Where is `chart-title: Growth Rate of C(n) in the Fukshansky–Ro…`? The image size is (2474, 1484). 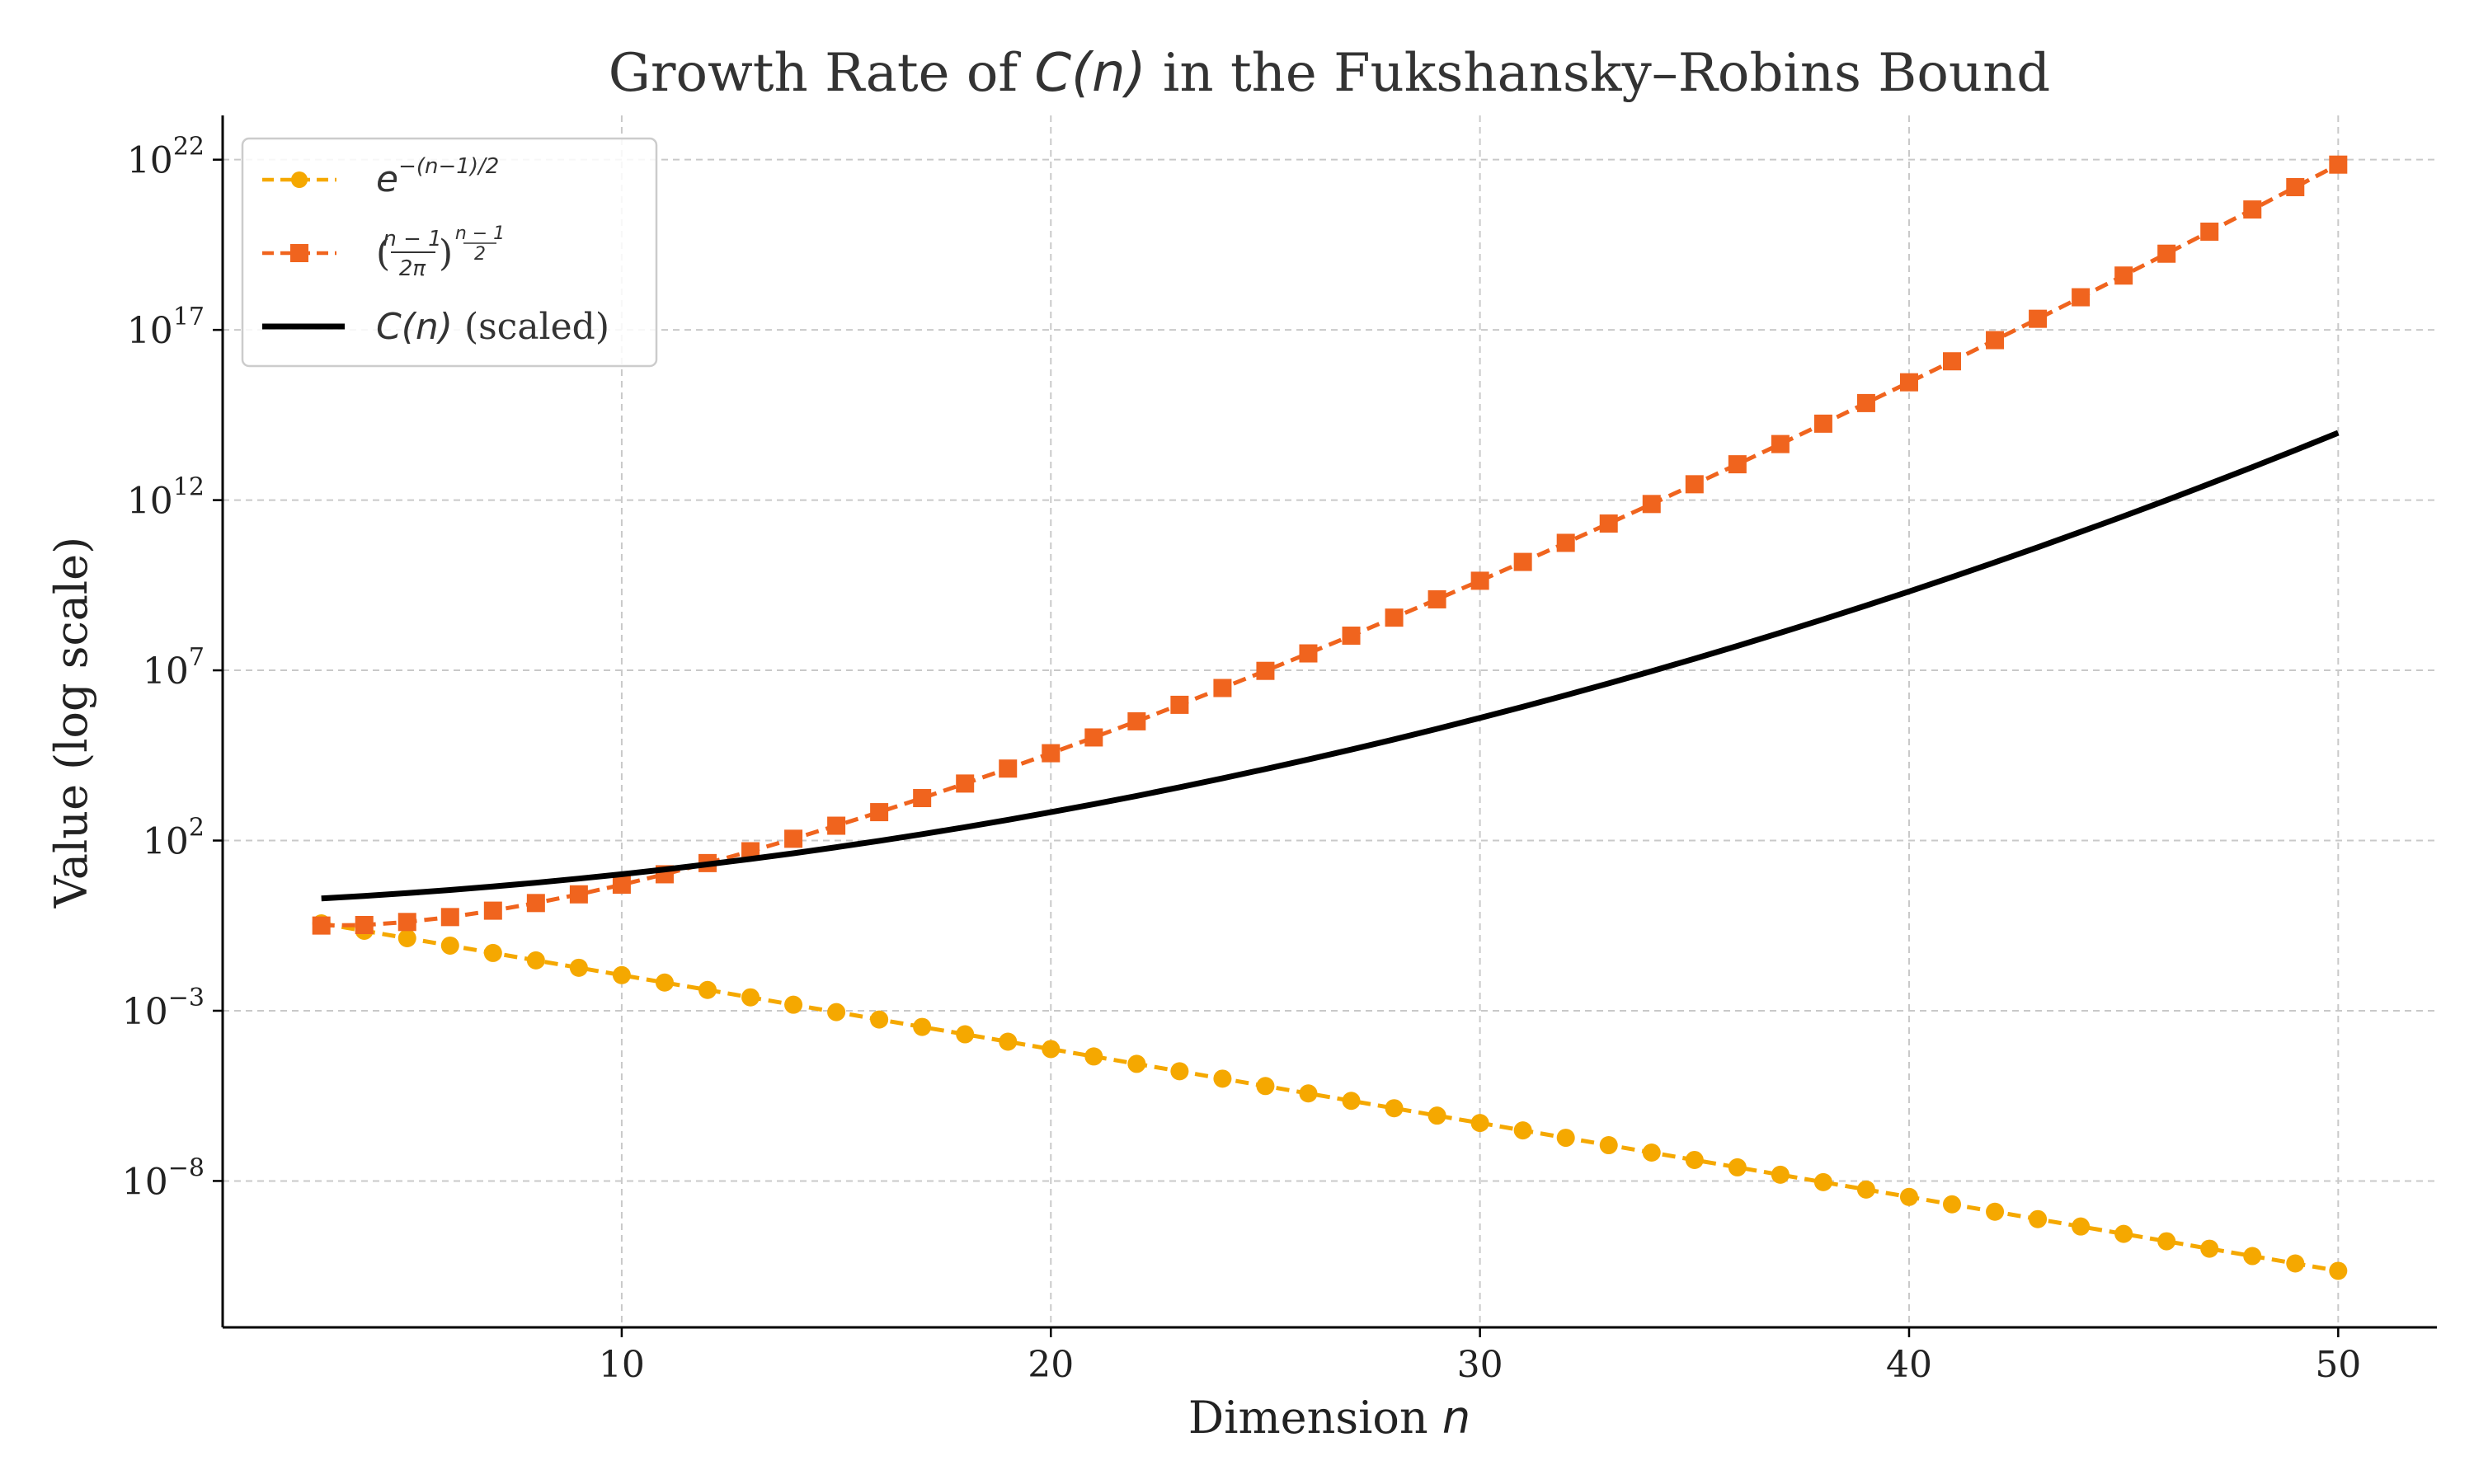
chart-title: Growth Rate of C(n) in the Fukshansky–Ro… is located at coordinates (1330, 73).